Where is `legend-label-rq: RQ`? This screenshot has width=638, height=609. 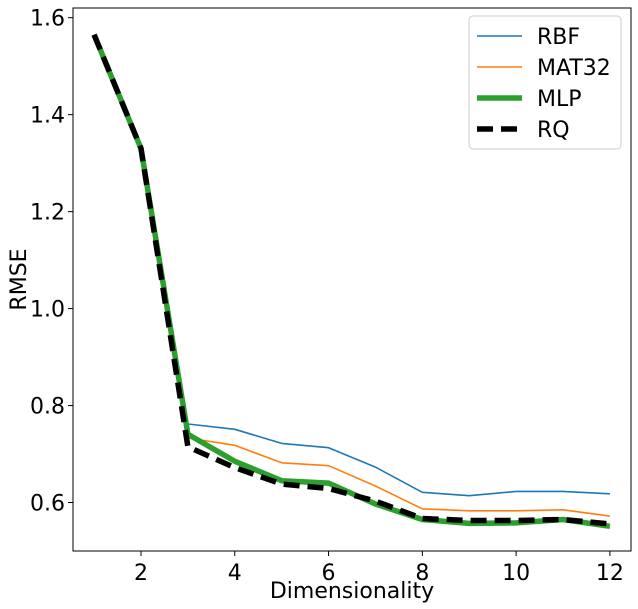
legend-label-rq: RQ is located at coordinates (553, 130).